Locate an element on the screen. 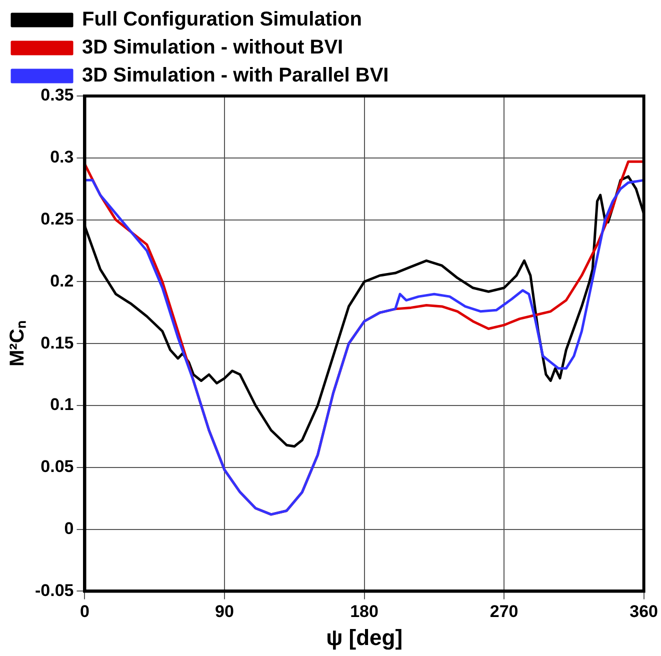 The height and width of the screenshot is (656, 661). x-tick-label: 0 is located at coordinates (85, 612).